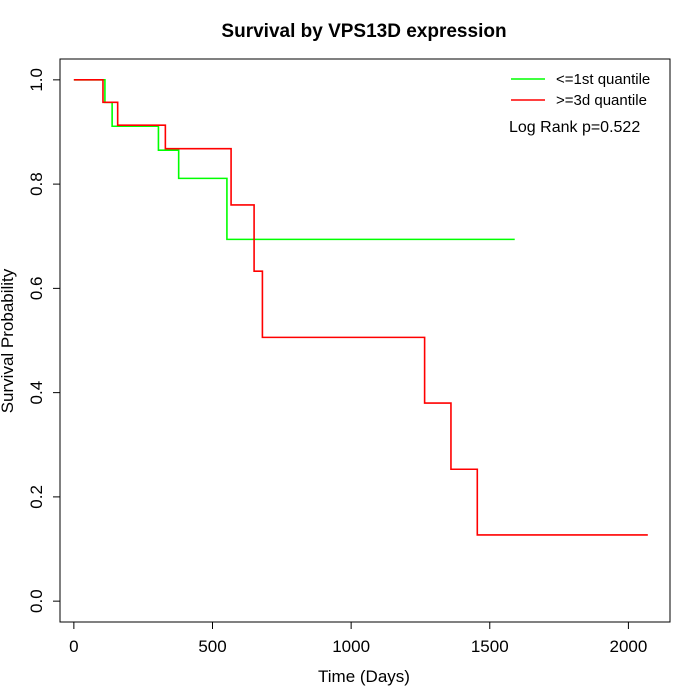  I want to click on chart-title: Survival by VPS13D expression, so click(363, 31).